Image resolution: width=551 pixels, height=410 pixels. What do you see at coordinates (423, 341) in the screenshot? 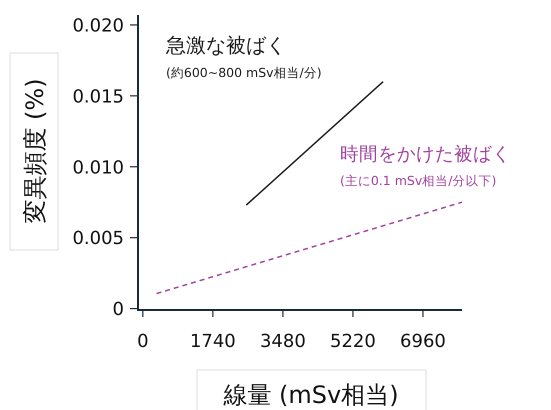
I see `x-tick-label: 6960` at bounding box center [423, 341].